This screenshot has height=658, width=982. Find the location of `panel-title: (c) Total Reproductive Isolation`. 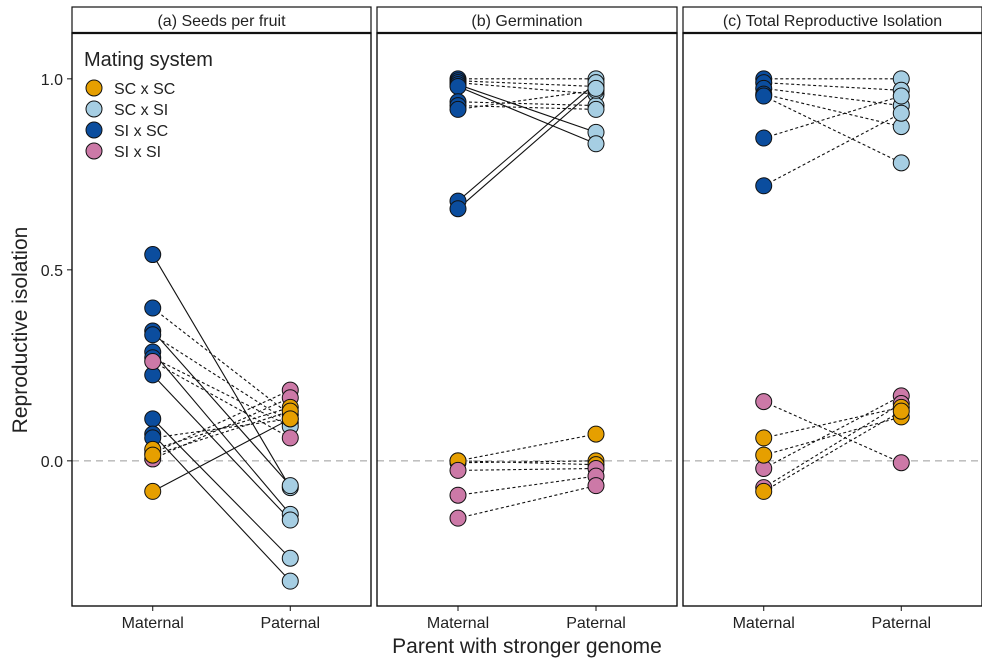

panel-title: (c) Total Reproductive Isolation is located at coordinates (832, 21).